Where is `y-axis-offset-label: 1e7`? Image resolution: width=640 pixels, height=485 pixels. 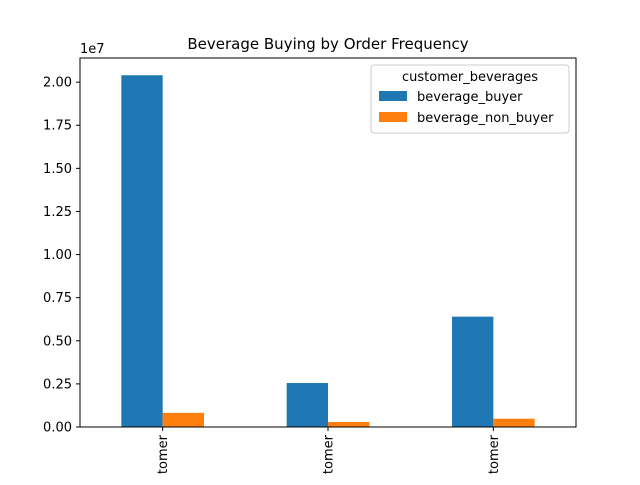
y-axis-offset-label: 1e7 is located at coordinates (92, 49).